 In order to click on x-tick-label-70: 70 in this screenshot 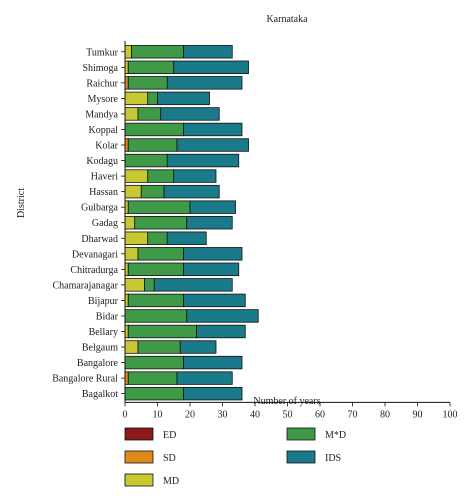, I will do `click(353, 414)`.